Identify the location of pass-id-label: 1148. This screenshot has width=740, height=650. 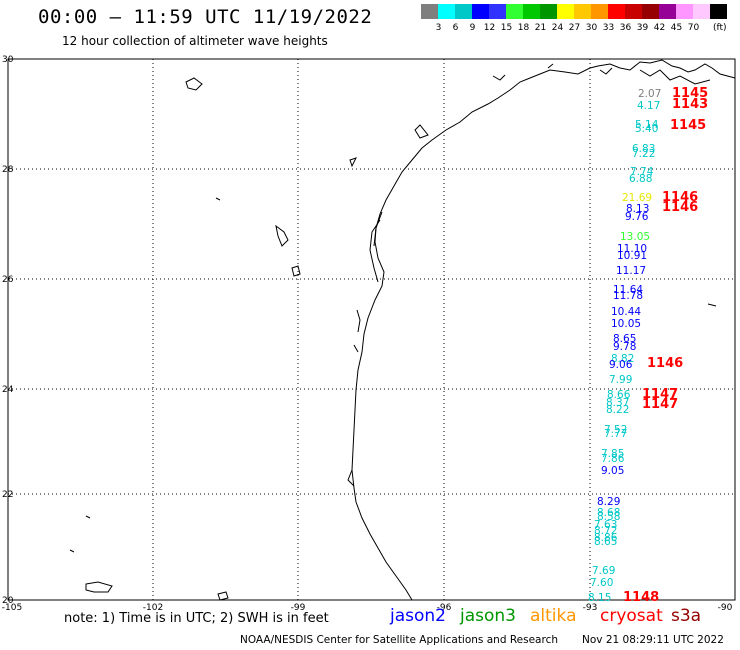
(641, 597).